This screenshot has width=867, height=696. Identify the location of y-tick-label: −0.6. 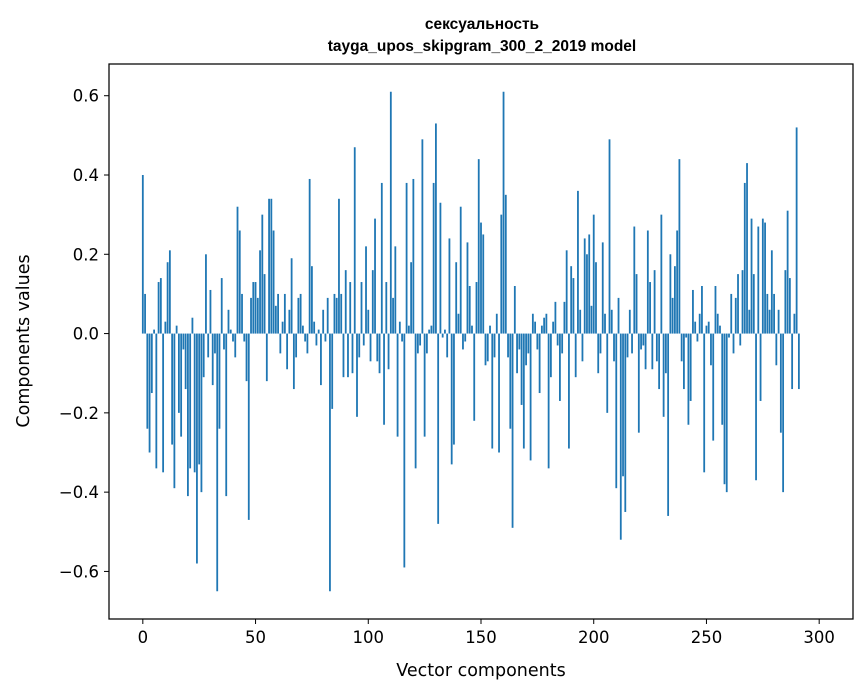
(79, 571).